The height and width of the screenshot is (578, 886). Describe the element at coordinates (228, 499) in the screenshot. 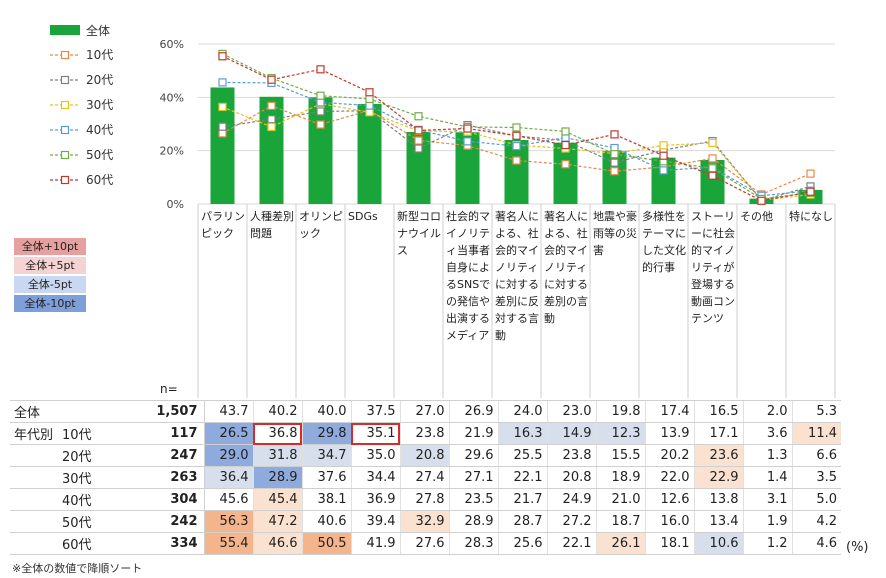

I see `table-cell: 45.6` at that location.